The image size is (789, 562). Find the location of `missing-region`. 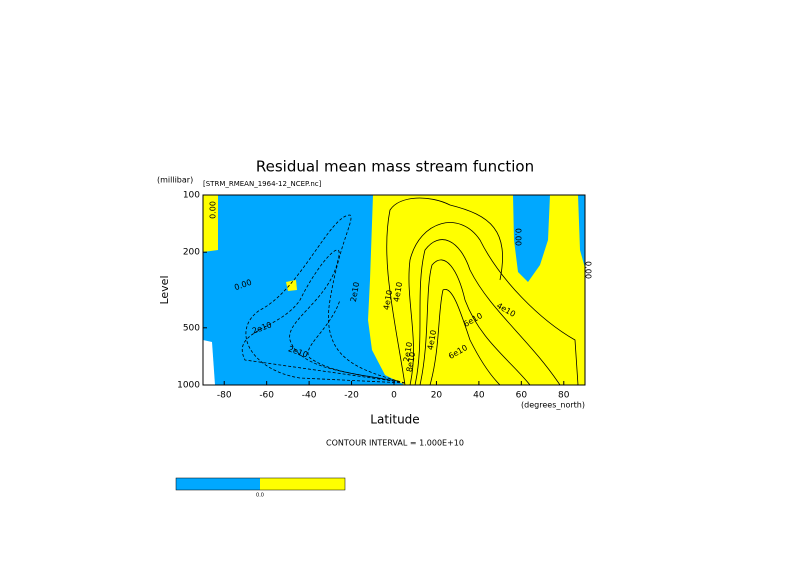

missing-region is located at coordinates (209, 362).